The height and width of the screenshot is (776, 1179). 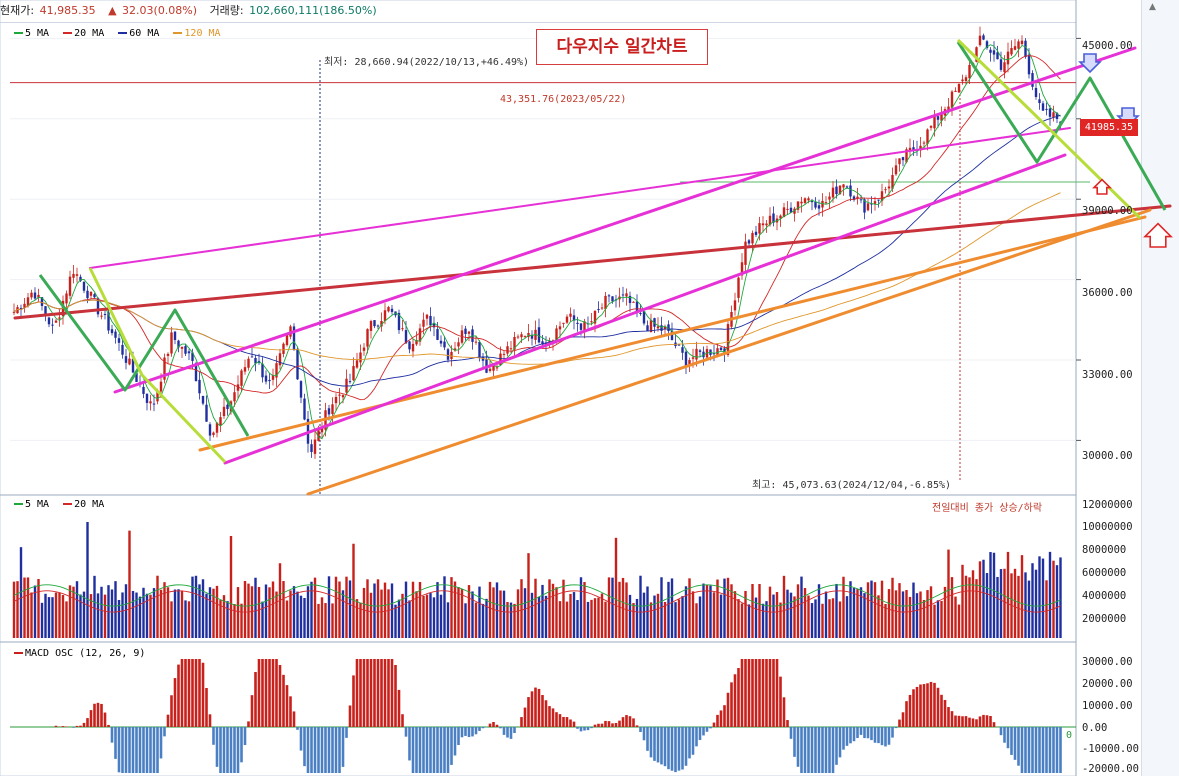 What do you see at coordinates (1152, 7) in the screenshot?
I see `scroll-up-icon: ▲` at bounding box center [1152, 7].